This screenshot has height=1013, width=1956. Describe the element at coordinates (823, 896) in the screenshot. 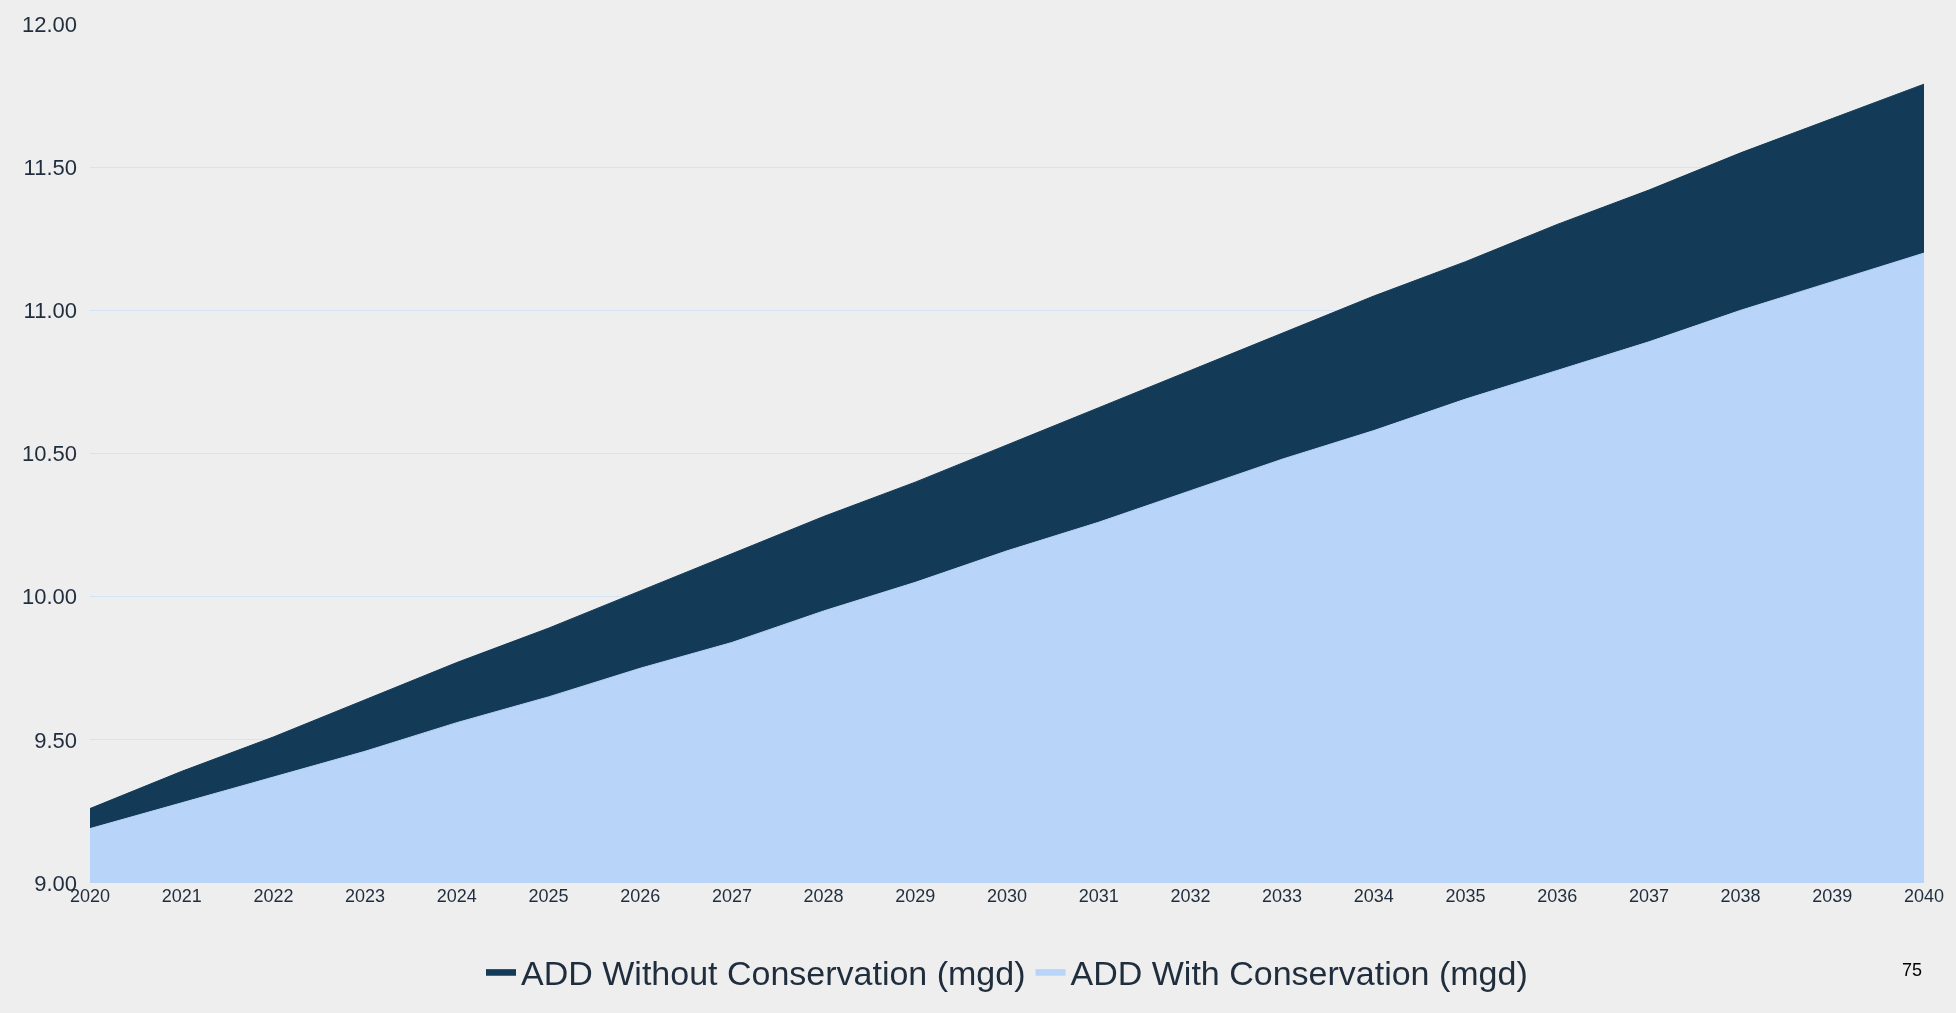

I see `x-tick-label: 2028` at that location.